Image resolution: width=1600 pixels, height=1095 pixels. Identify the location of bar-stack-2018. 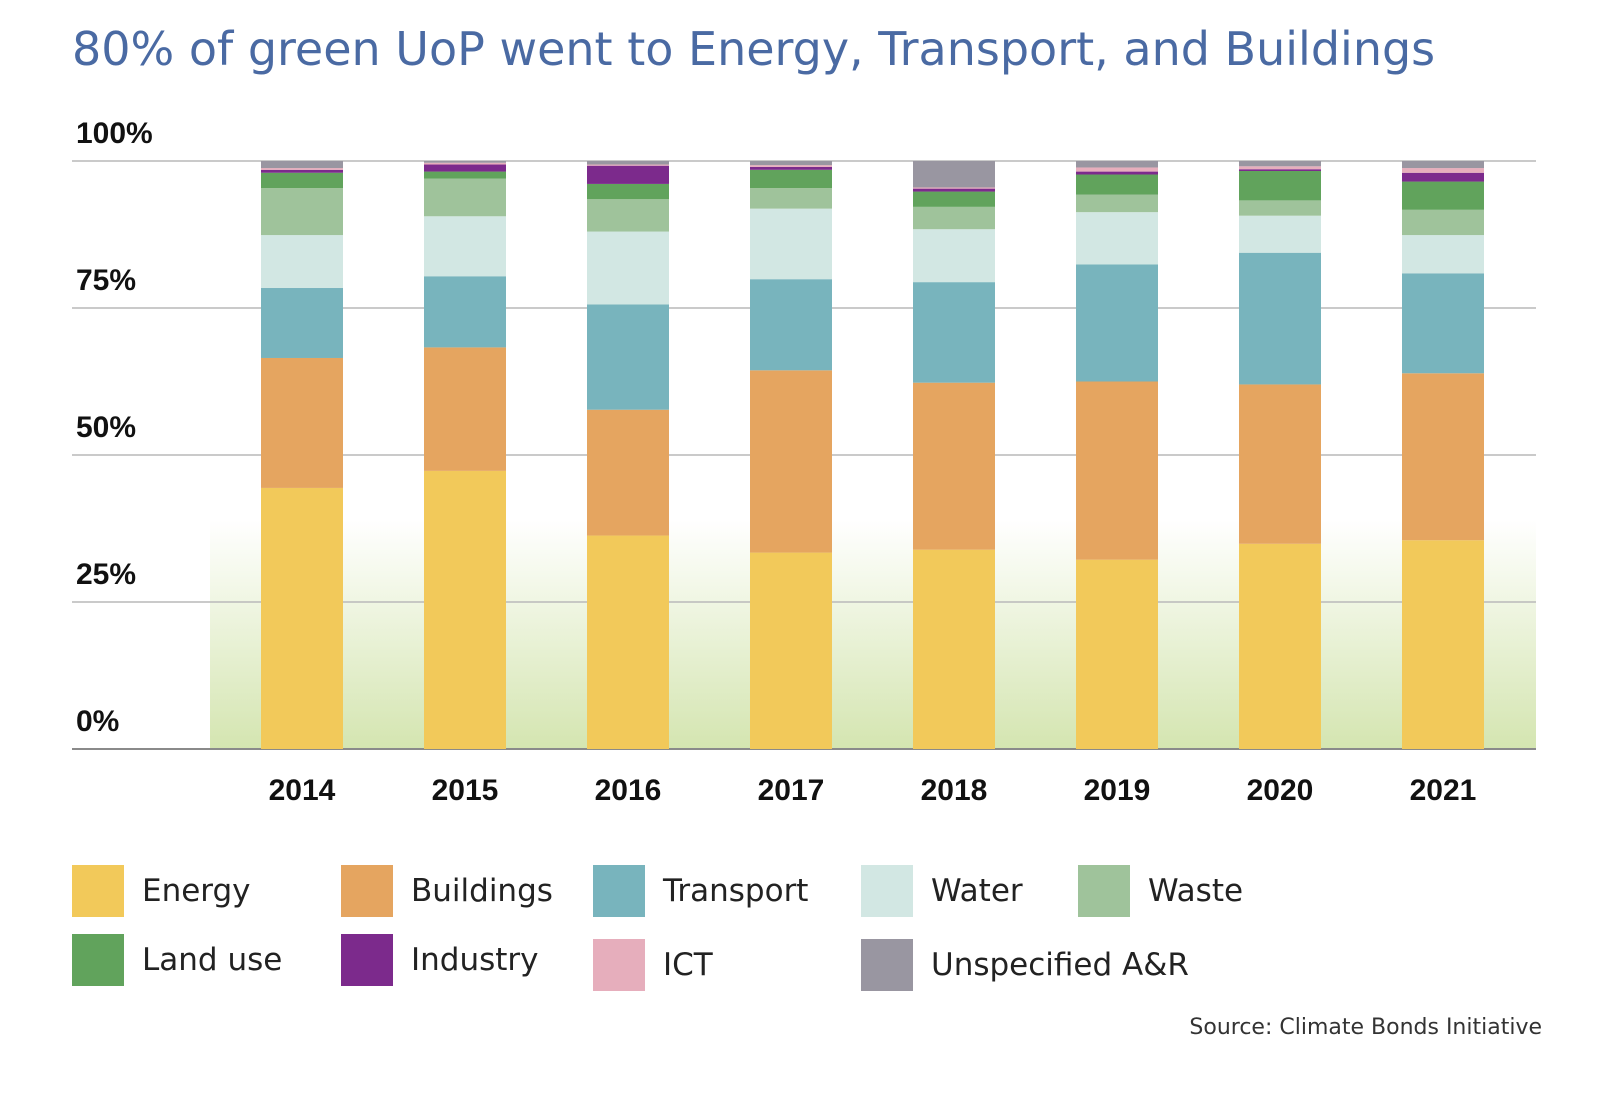
(954, 455).